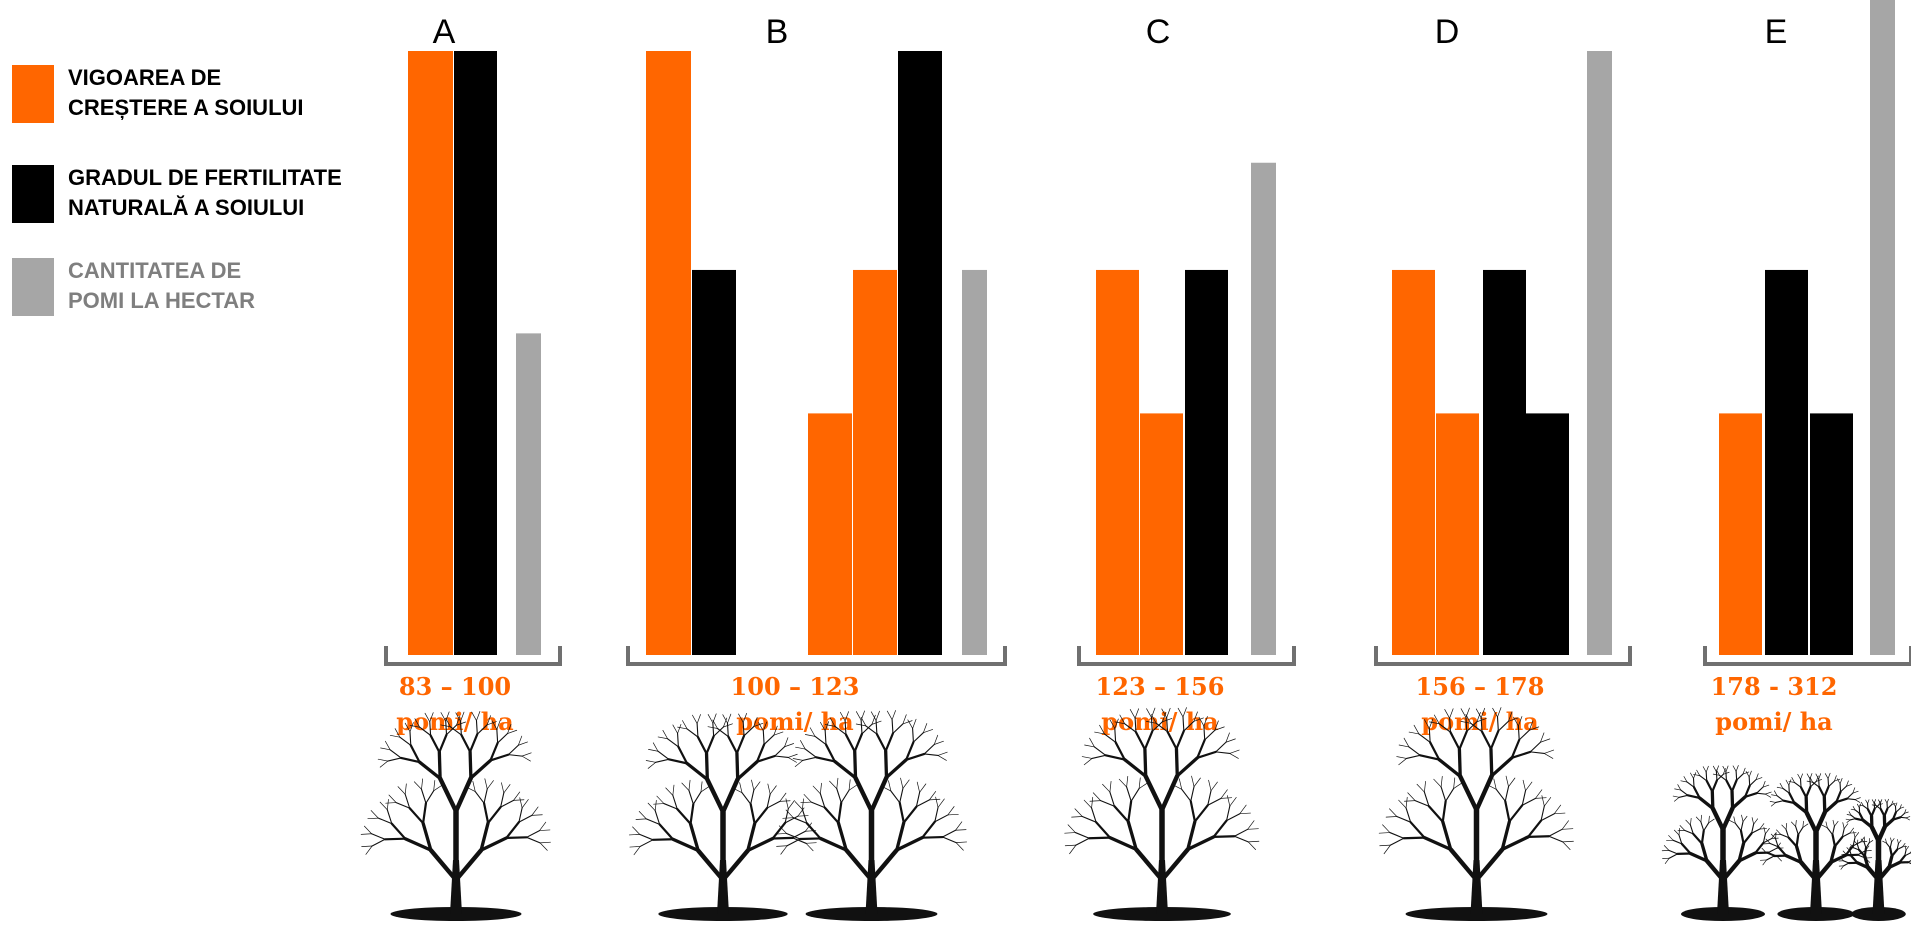  Describe the element at coordinates (33, 194) in the screenshot. I see `legend-swatch-fertility` at that location.